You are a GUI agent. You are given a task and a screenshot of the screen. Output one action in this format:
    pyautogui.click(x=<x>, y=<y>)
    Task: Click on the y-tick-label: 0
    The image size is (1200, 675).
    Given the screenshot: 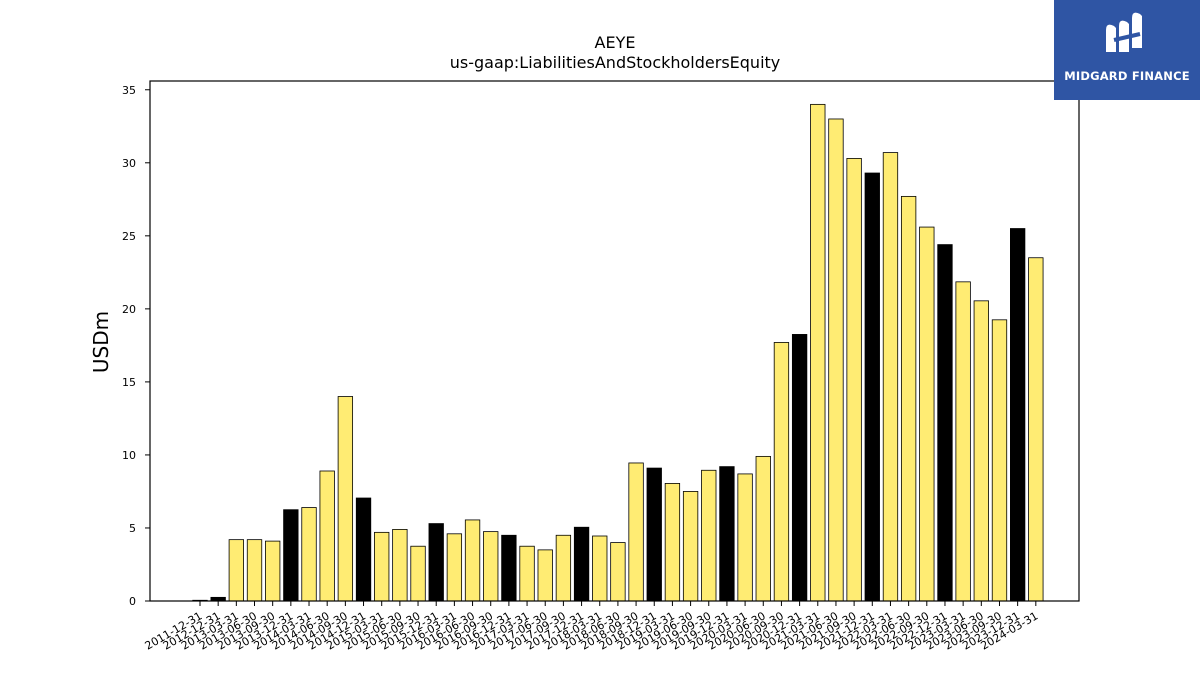 What is the action you would take?
    pyautogui.click(x=132, y=601)
    